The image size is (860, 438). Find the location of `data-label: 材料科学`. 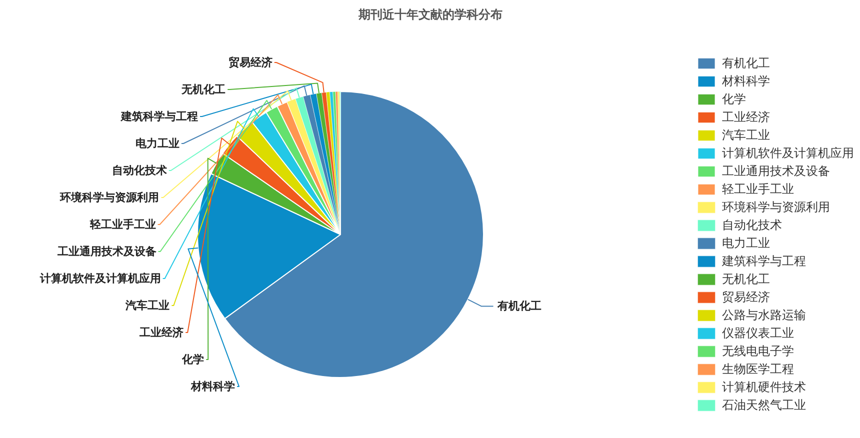

data-label: 材料科学 is located at coordinates (213, 386).